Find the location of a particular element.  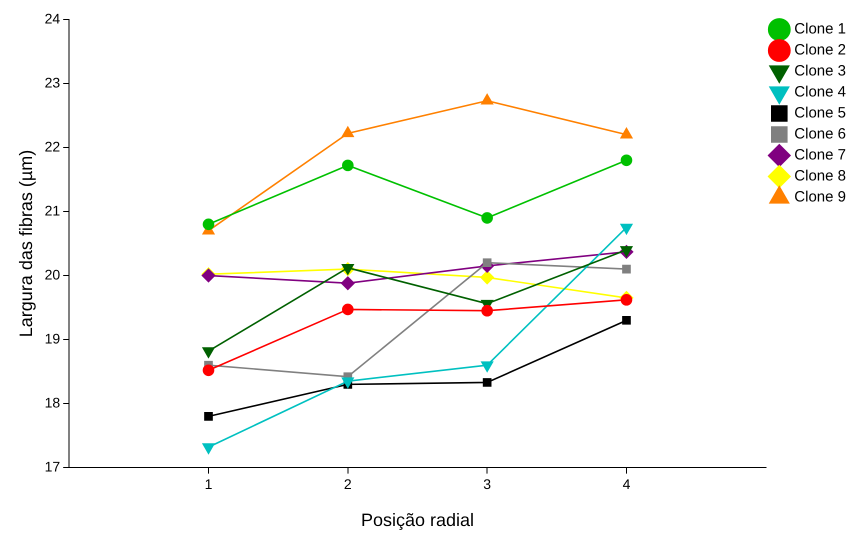

legend-label: Clone 6 is located at coordinates (820, 134).